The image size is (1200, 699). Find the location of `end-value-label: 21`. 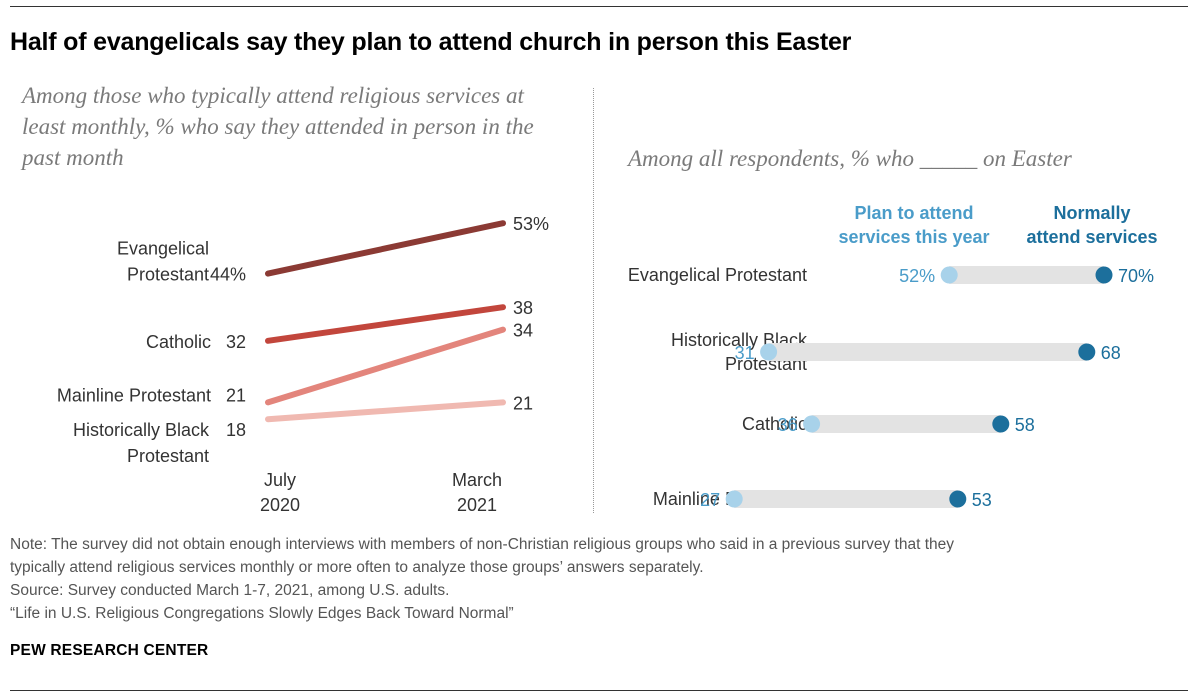

end-value-label: 21 is located at coordinates (523, 403).